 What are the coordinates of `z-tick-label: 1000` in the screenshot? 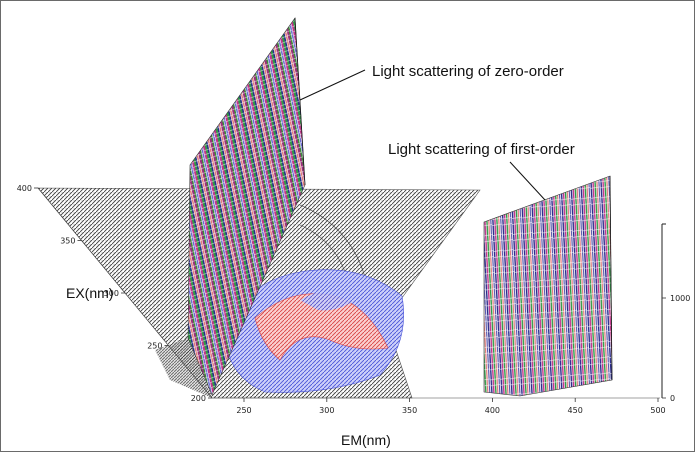 It's located at (680, 298).